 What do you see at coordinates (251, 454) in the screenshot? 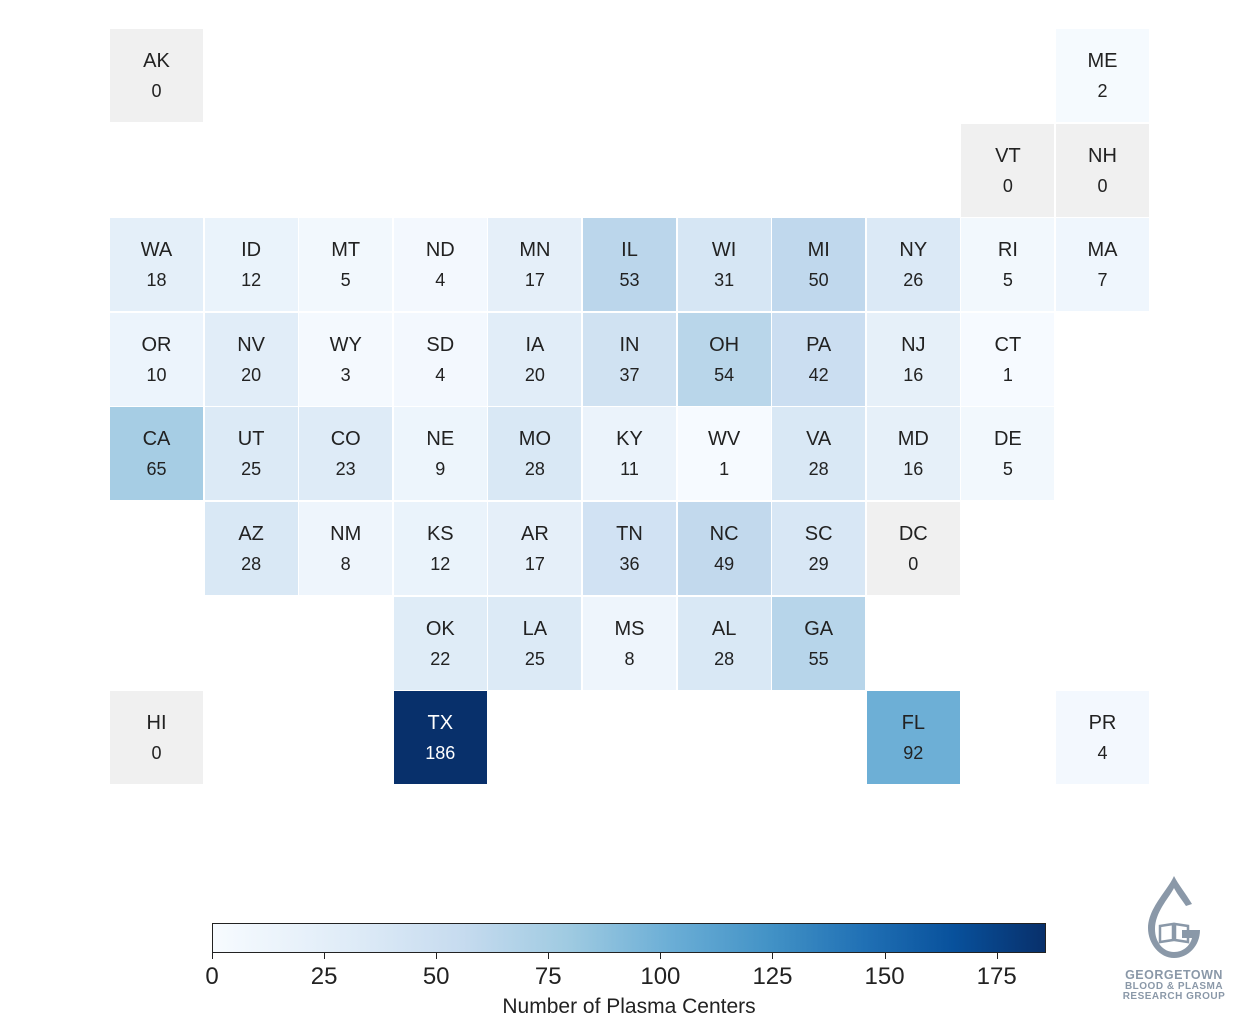
I see `state-tile-ut: UT 25` at bounding box center [251, 454].